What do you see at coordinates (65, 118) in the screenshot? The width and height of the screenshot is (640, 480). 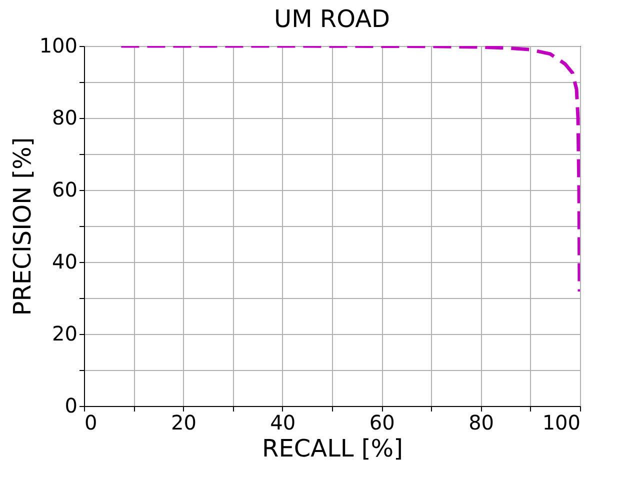 I see `y-tick-label: 80` at bounding box center [65, 118].